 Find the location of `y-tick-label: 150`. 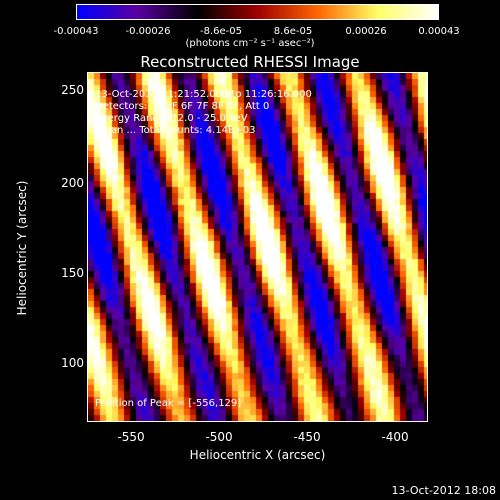

y-tick-label: 150 is located at coordinates (72, 273).